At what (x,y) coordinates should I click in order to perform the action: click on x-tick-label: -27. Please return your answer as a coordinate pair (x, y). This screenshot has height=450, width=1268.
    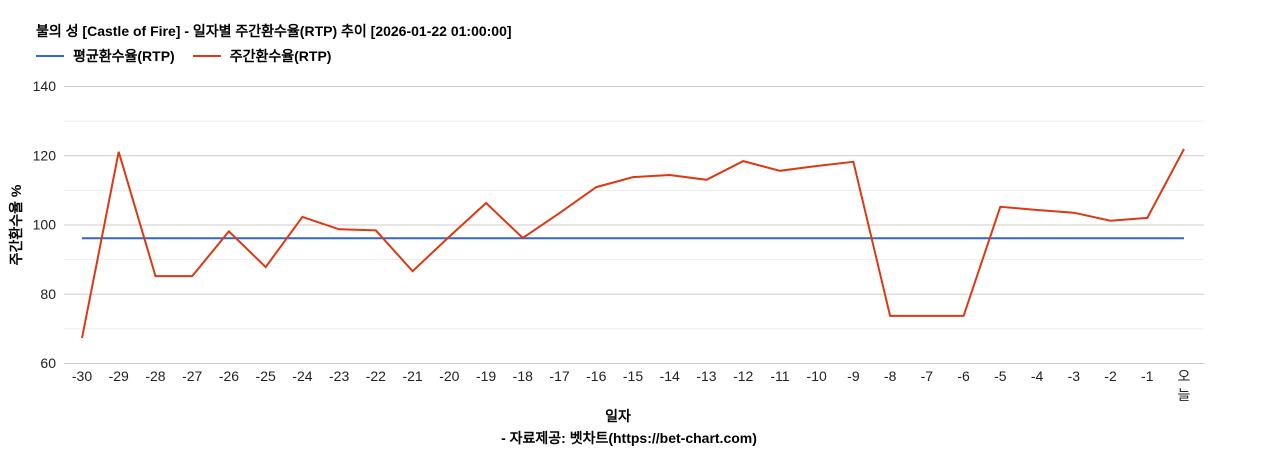
    Looking at the image, I should click on (192, 376).